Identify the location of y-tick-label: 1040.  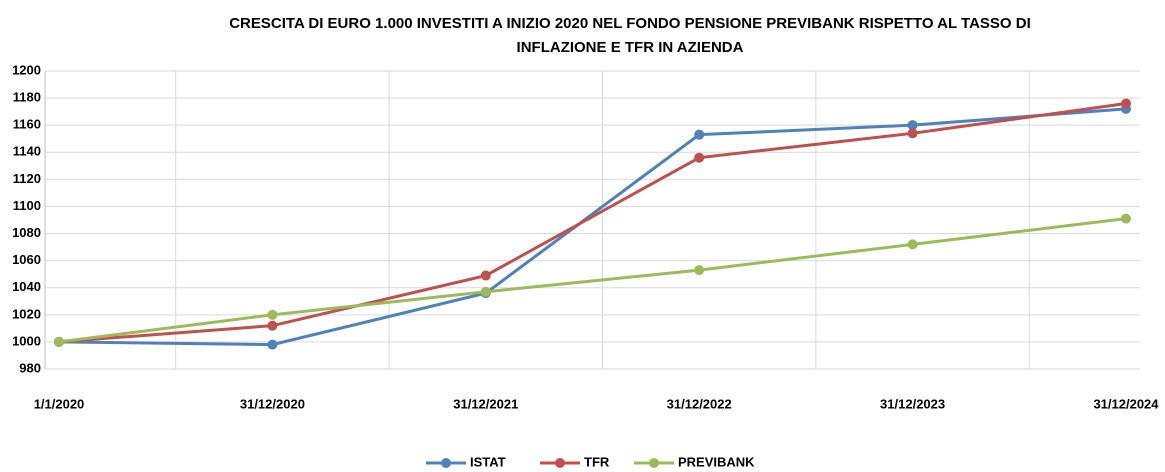
(26, 286).